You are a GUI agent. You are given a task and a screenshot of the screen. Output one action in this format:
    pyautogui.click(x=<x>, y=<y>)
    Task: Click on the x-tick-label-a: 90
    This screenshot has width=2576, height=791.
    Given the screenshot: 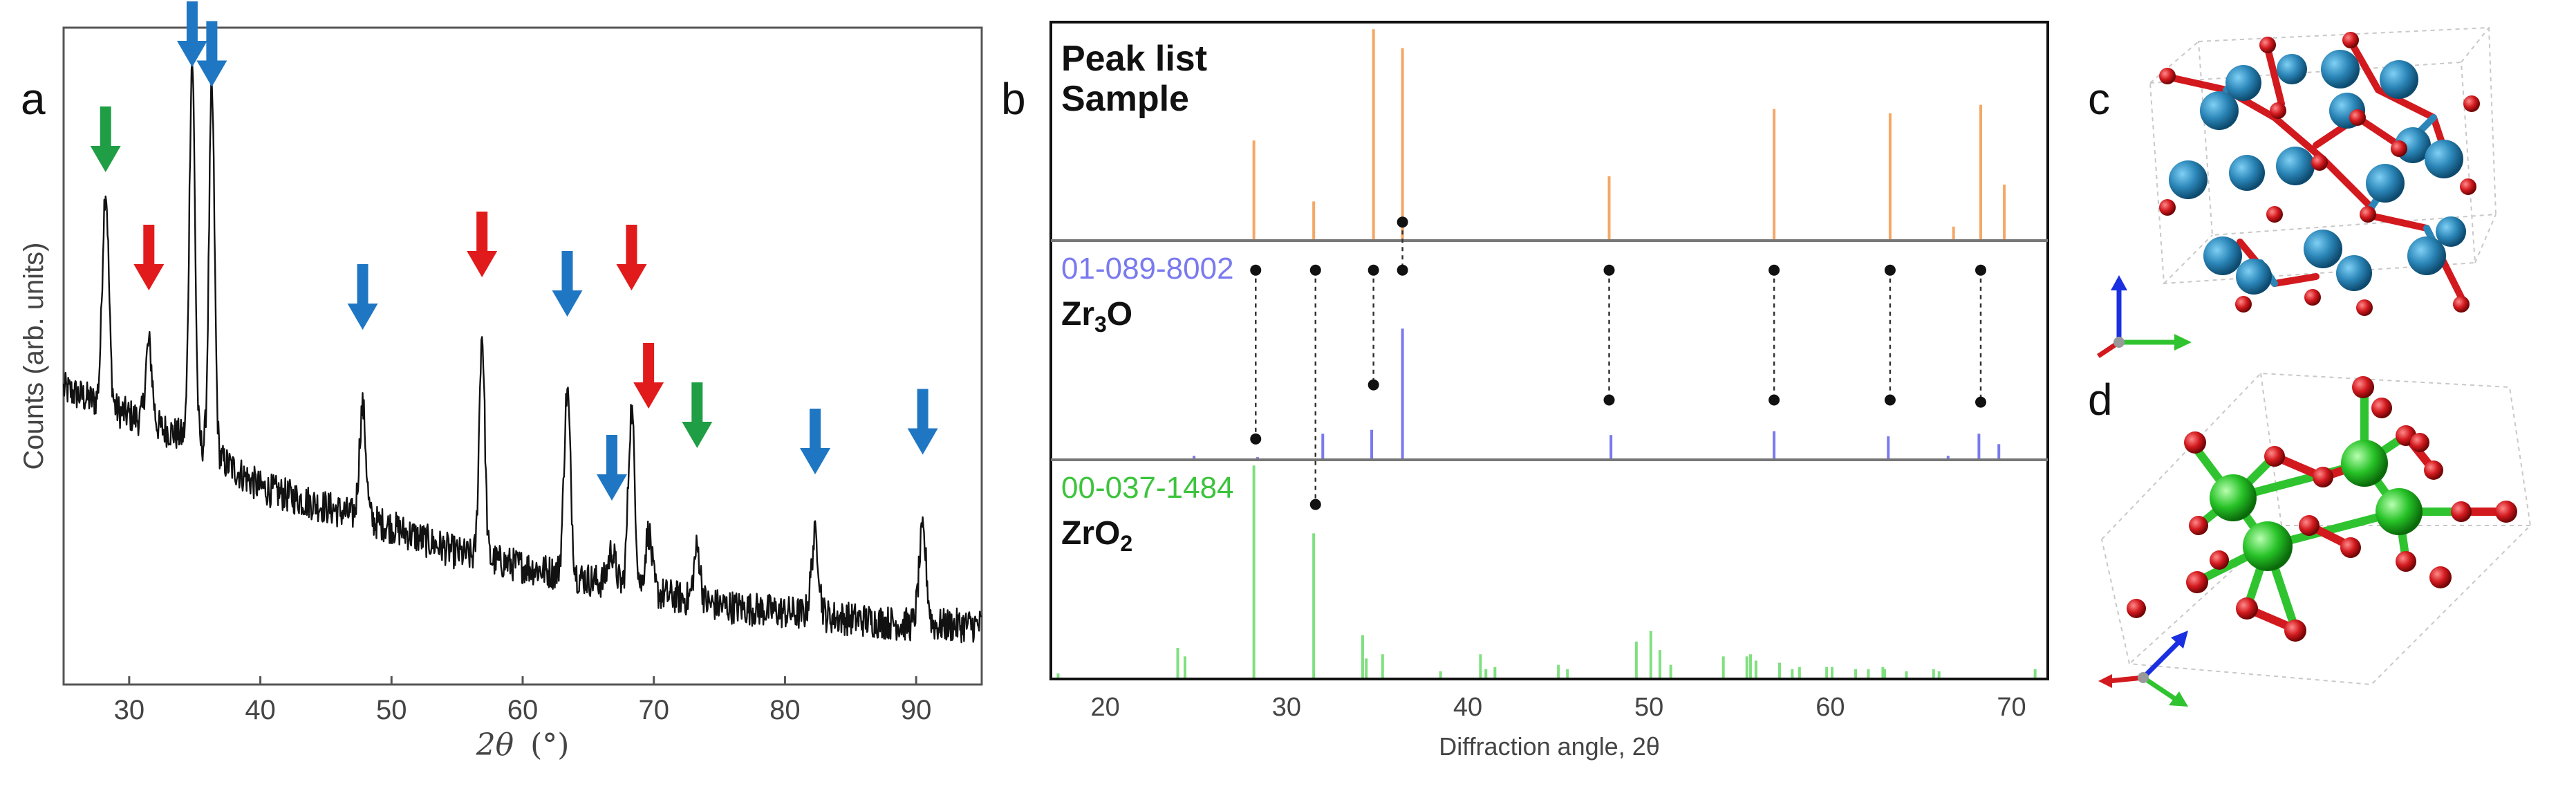 What is the action you would take?
    pyautogui.click(x=916, y=710)
    